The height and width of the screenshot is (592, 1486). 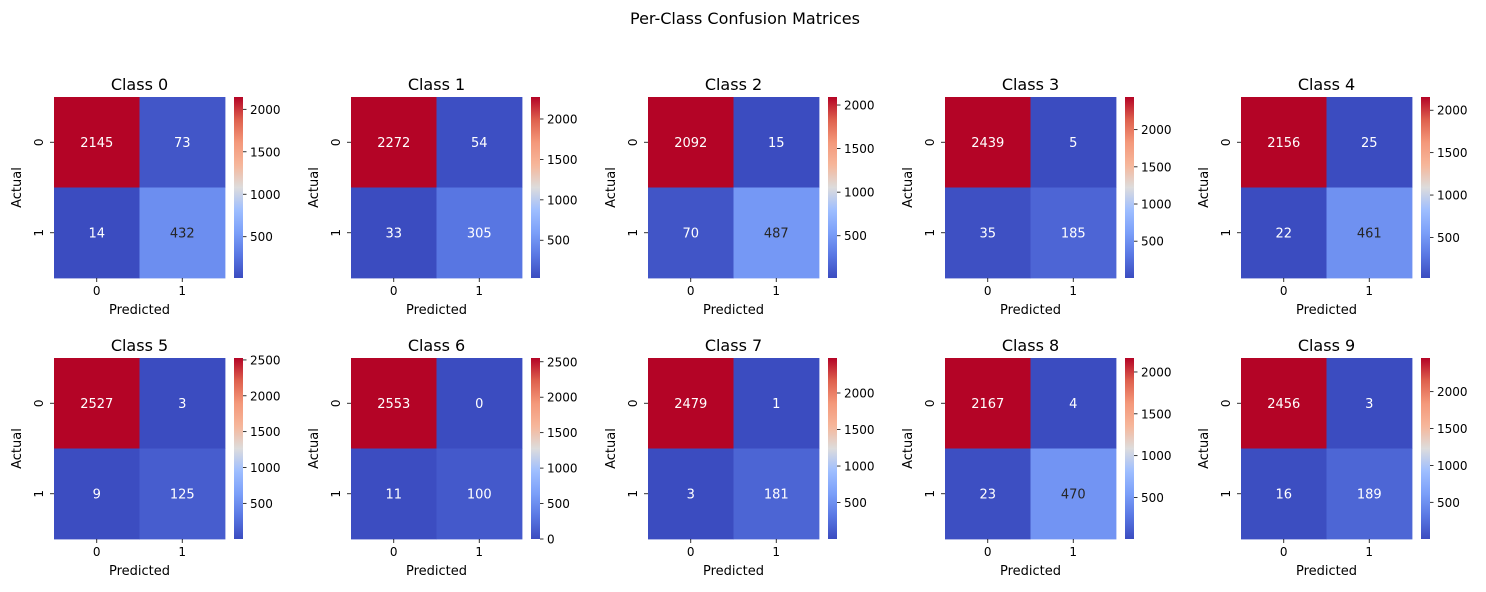 I want to click on cell-value-1-1: 432, so click(x=182, y=233).